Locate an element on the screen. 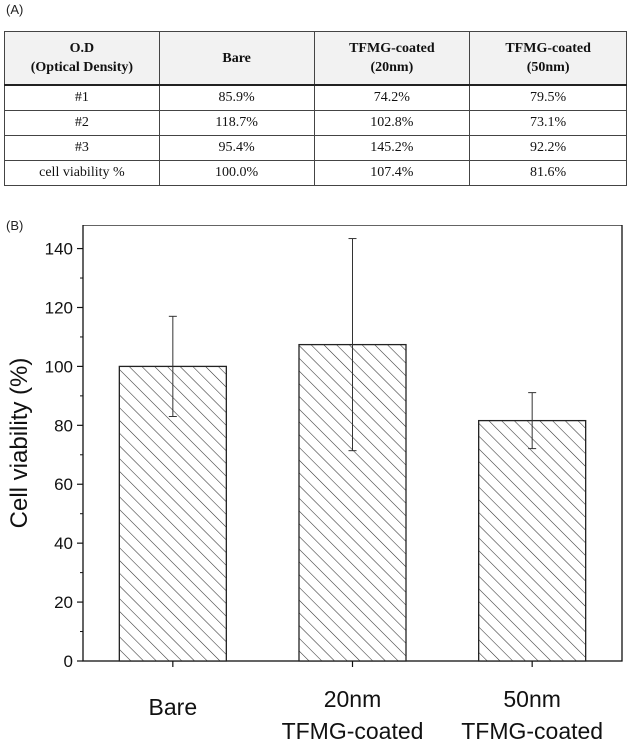 Image resolution: width=633 pixels, height=741 pixels. x-tick-label: 20nm is located at coordinates (353, 699).